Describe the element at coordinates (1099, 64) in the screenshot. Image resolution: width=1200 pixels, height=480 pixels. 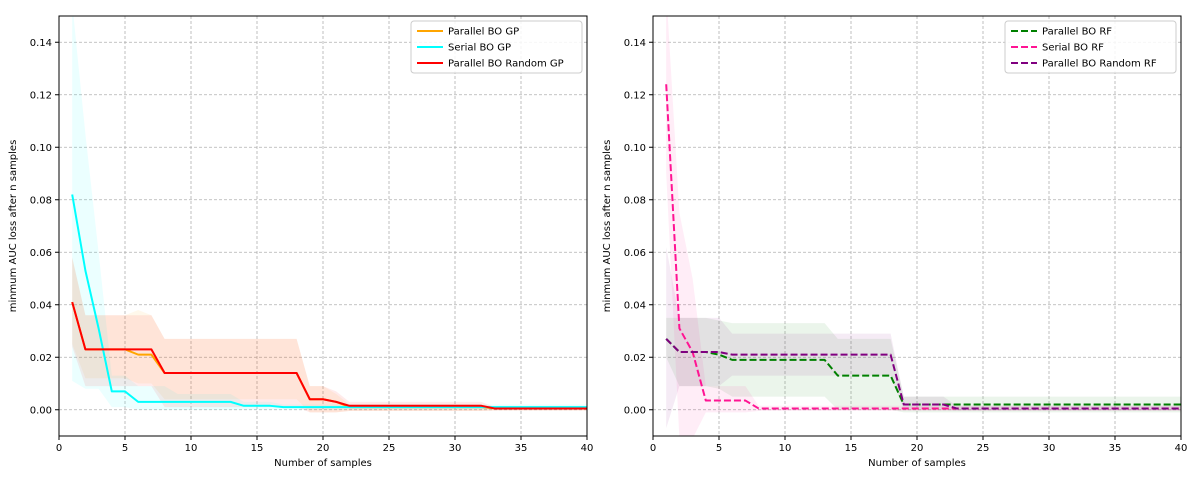
I see `legend-label-3: Parallel BO Random RF` at that location.